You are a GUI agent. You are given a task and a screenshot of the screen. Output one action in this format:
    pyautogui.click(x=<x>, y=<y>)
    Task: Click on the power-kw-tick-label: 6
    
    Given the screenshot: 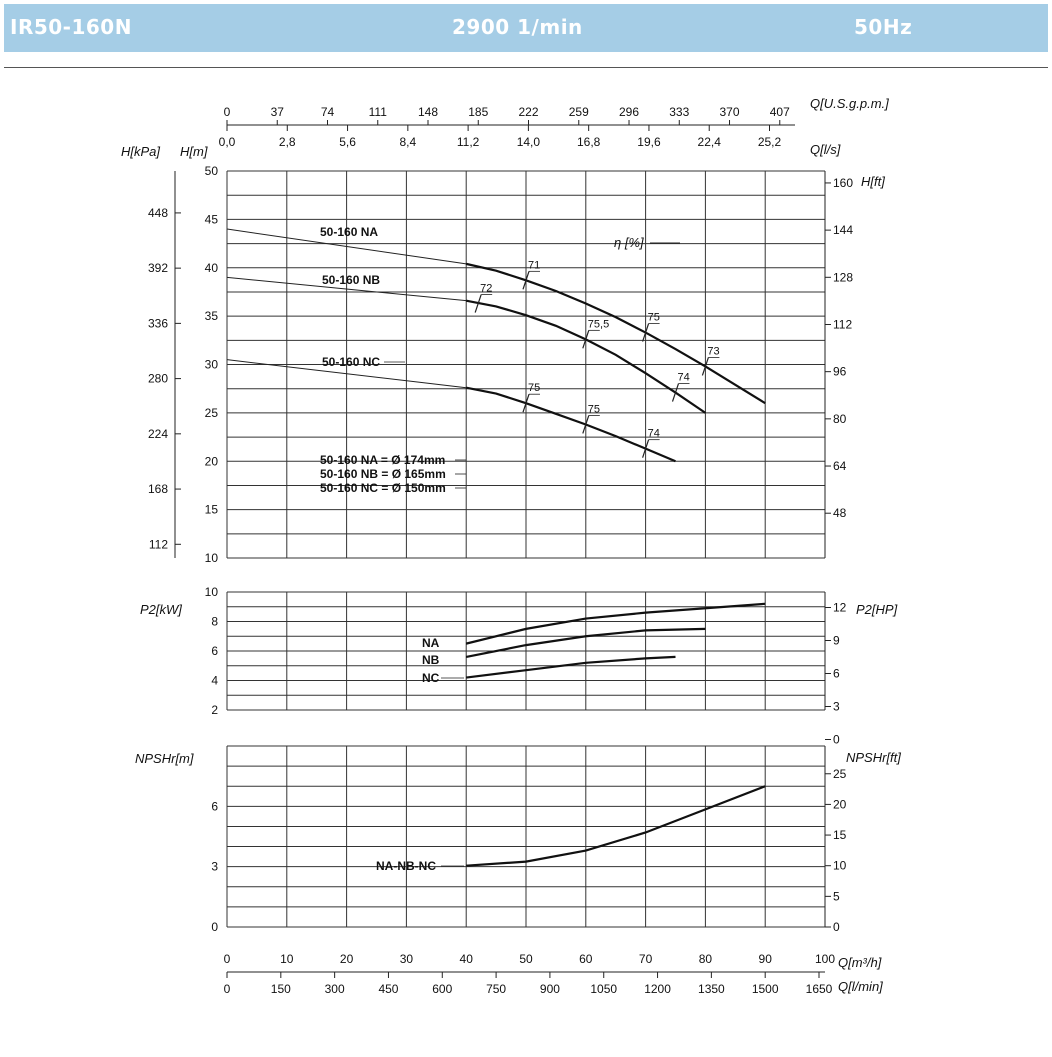 What is the action you would take?
    pyautogui.click(x=214, y=651)
    